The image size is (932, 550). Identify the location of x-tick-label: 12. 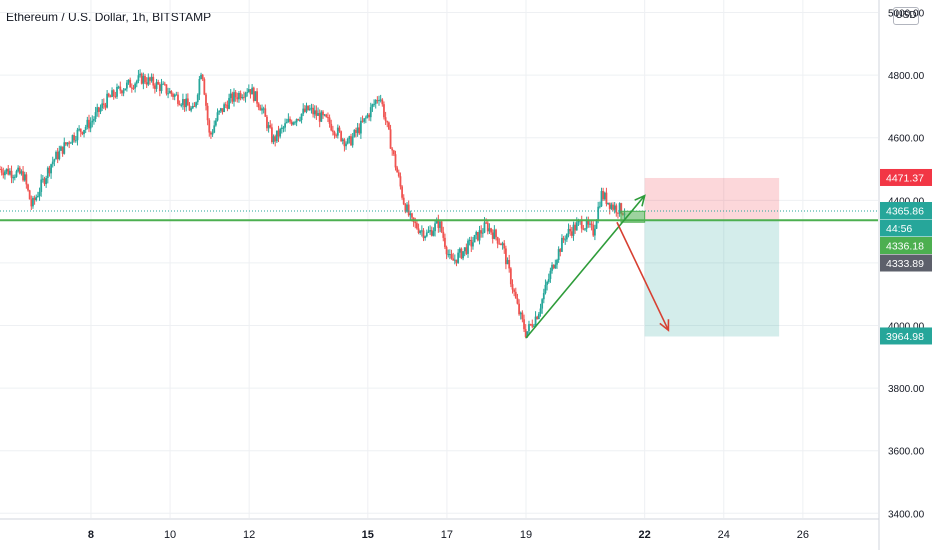
(249, 535).